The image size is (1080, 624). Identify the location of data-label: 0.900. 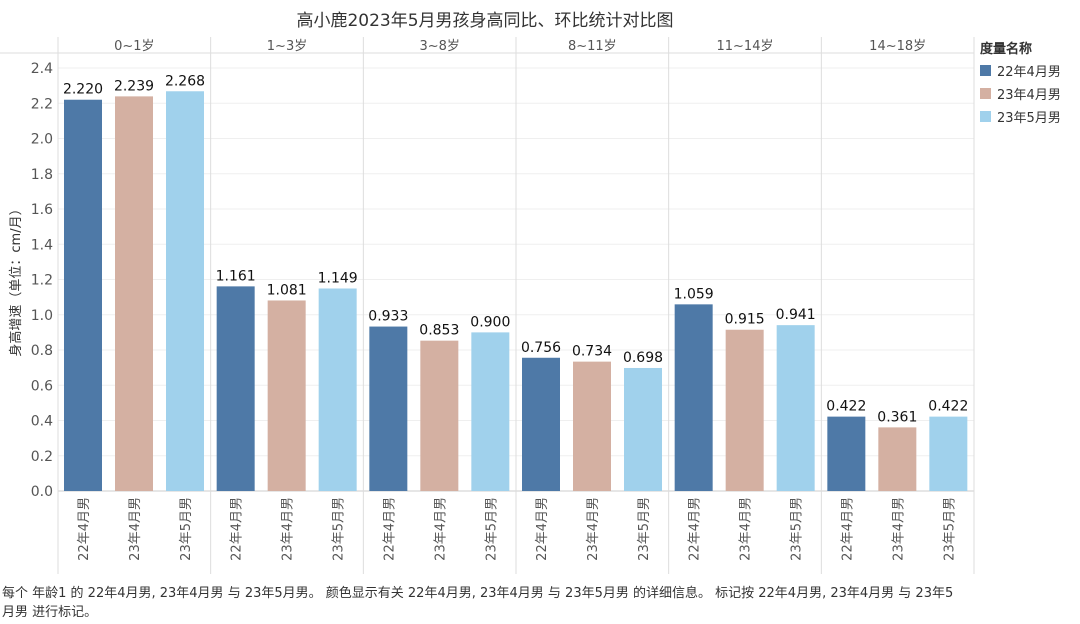
(490, 322).